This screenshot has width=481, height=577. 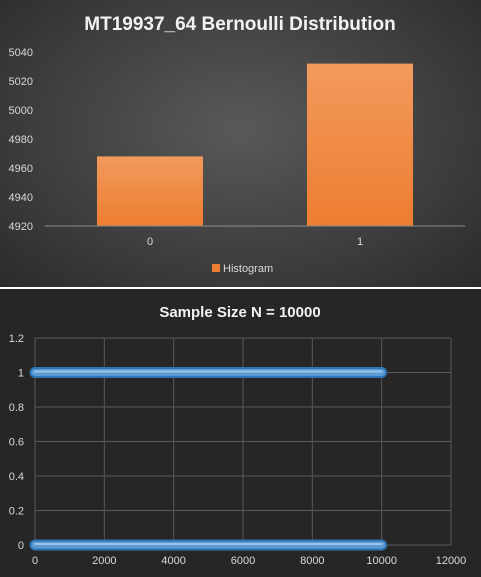 I want to click on sample-y-tick-label: 1.2, so click(x=16, y=339).